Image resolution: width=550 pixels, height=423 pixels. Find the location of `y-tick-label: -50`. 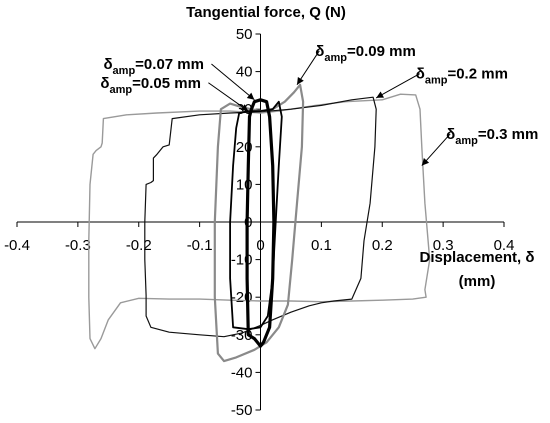

y-tick-label: -50 is located at coordinates (242, 410).